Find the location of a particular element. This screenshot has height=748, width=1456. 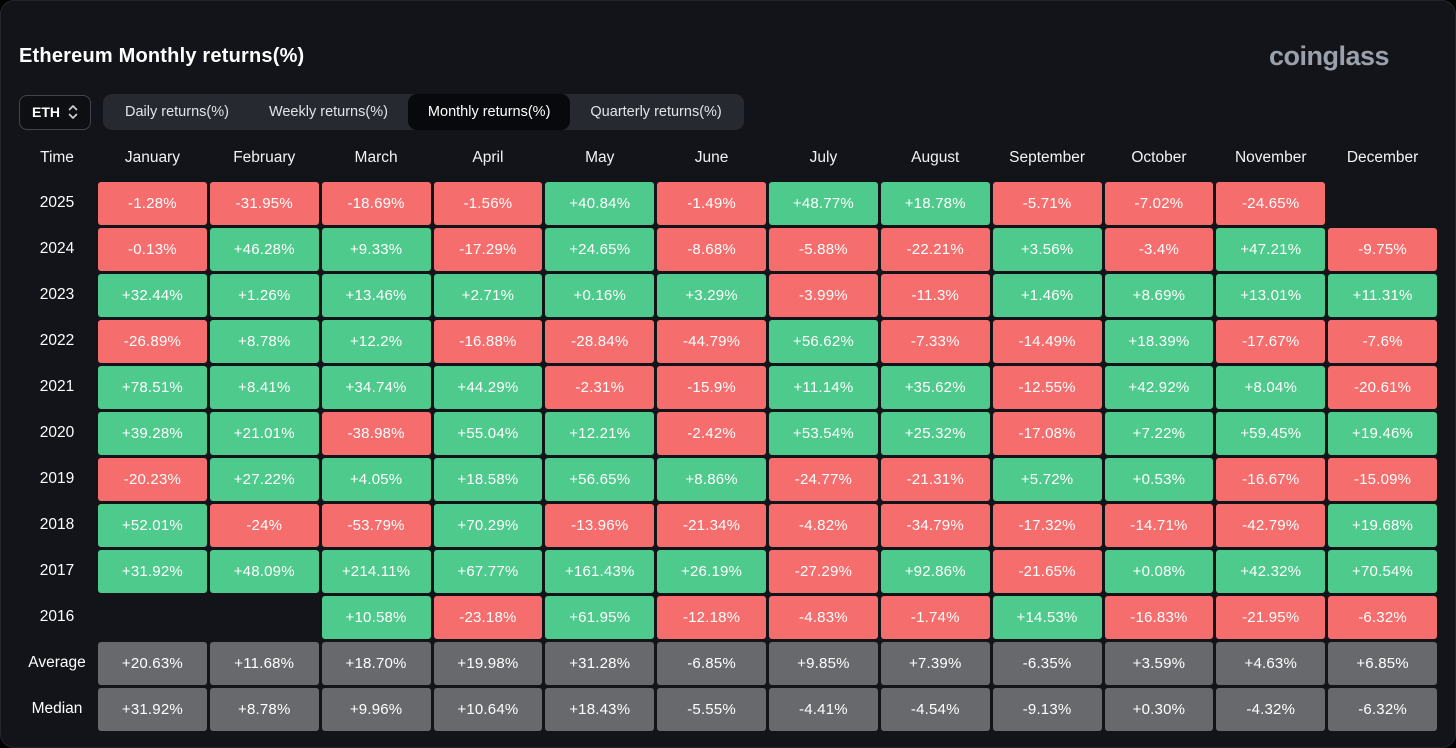

return-cell: +42.92% is located at coordinates (1159, 387).